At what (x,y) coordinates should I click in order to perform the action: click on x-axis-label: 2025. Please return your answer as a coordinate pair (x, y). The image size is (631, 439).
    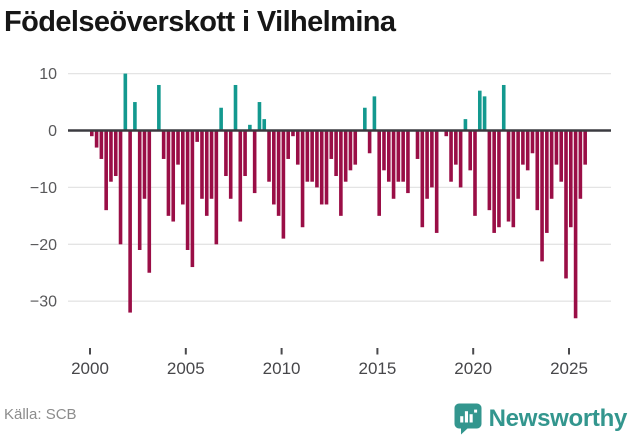
    Looking at the image, I should click on (569, 368).